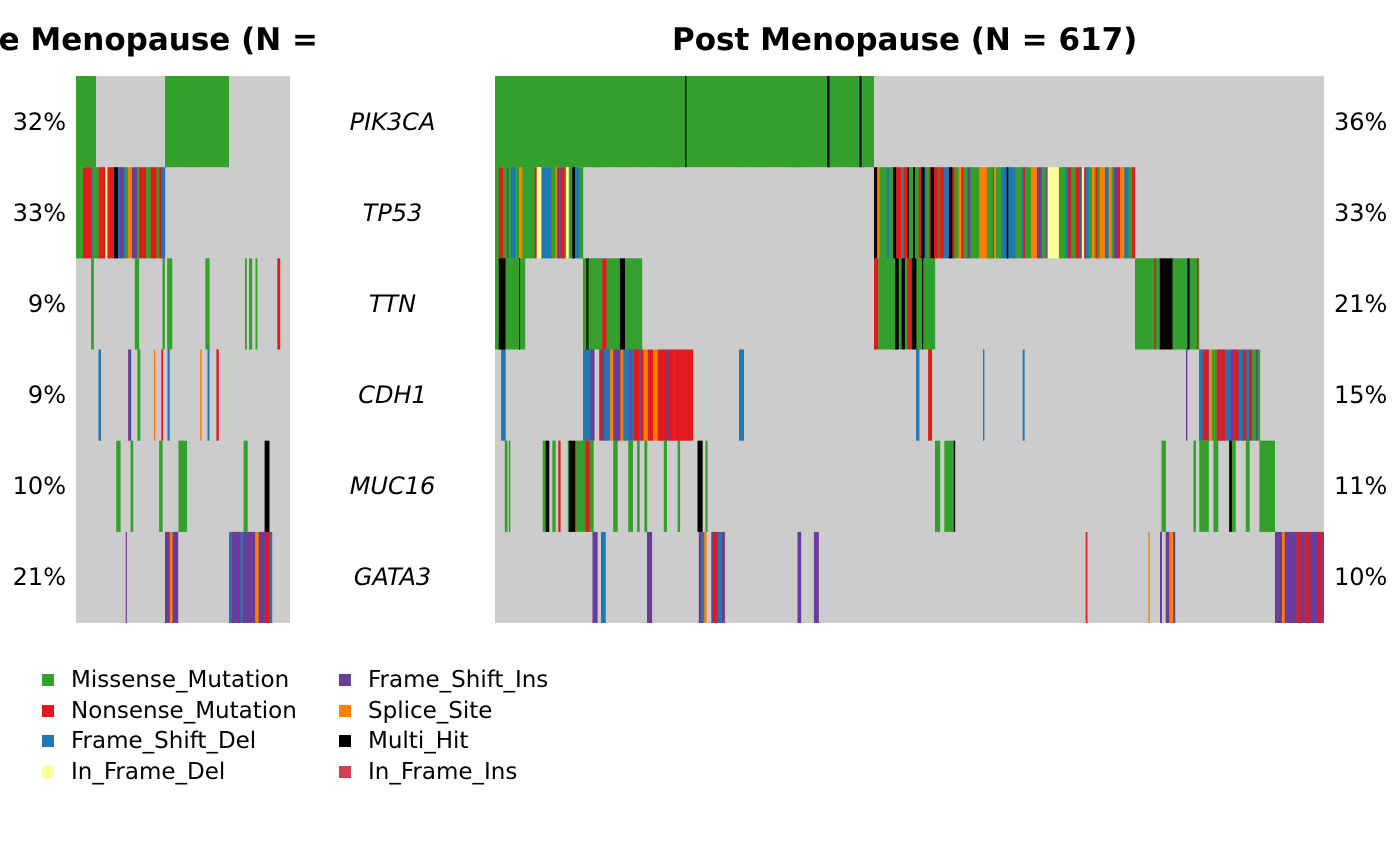 The height and width of the screenshot is (865, 1400). I want to click on frequency-label-post-cdh1: 15%, so click(1361, 395).